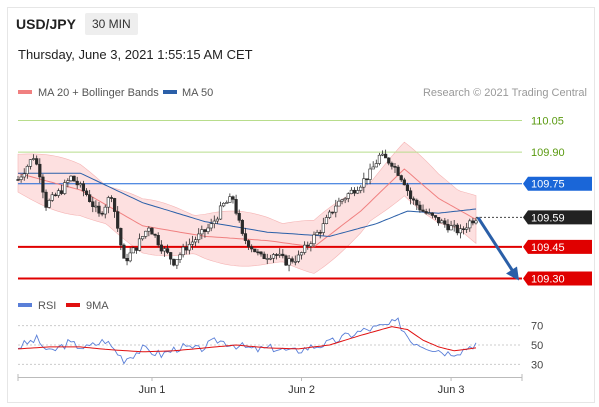 The height and width of the screenshot is (407, 599). Describe the element at coordinates (548, 218) in the screenshot. I see `level-label-109.59: 109.59` at that location.